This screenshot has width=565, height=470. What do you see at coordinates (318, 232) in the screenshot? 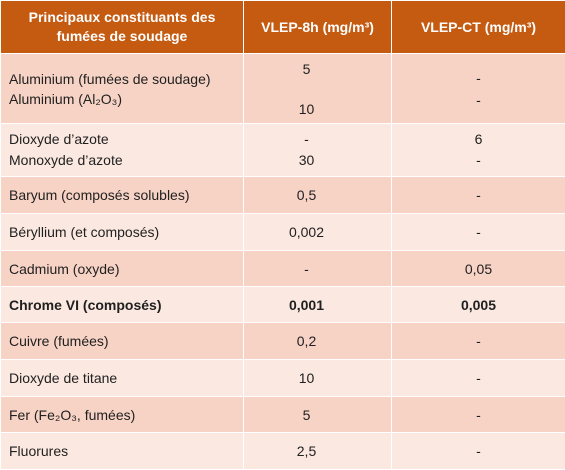
I see `cell: 0,002` at bounding box center [318, 232].